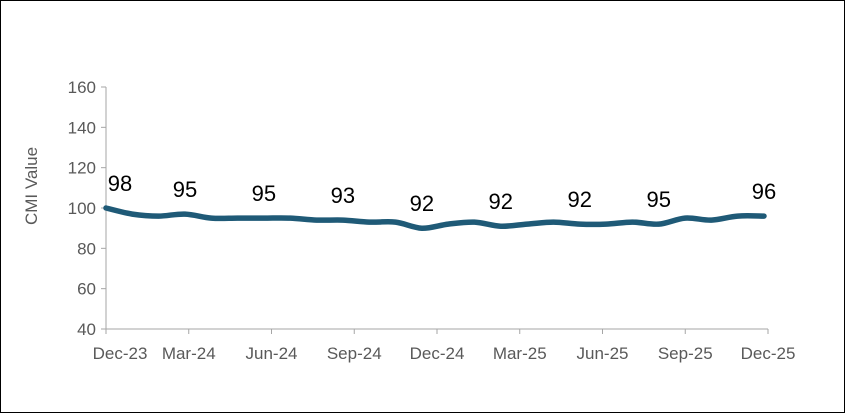 The height and width of the screenshot is (413, 845). I want to click on data-label: 93, so click(343, 195).